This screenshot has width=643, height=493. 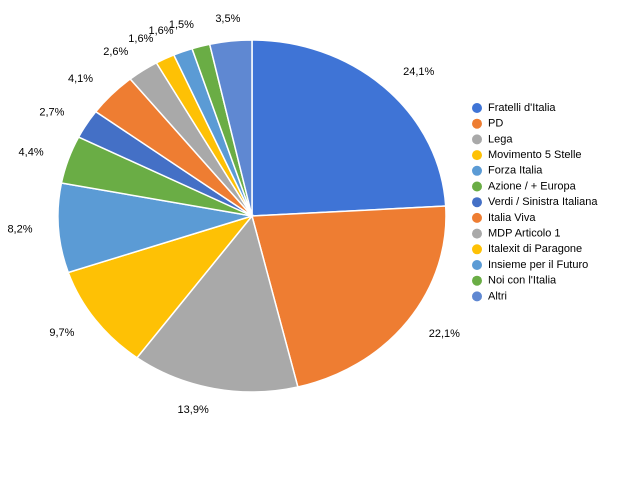 I want to click on data-label: 4,4%, so click(x=31, y=152).